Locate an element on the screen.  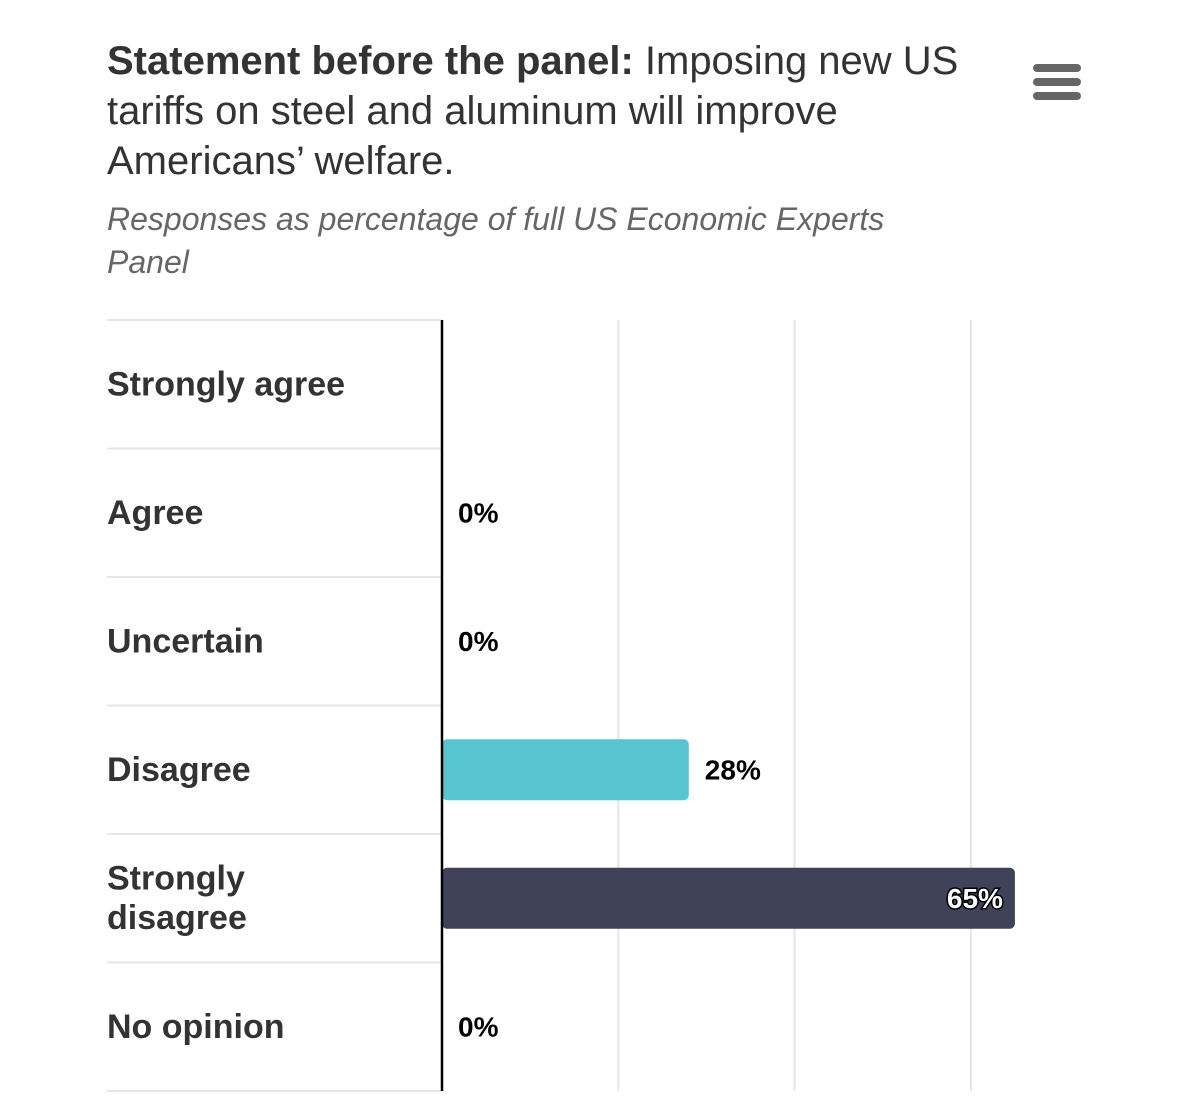
category-label-line: disagree is located at coordinates (177, 918).